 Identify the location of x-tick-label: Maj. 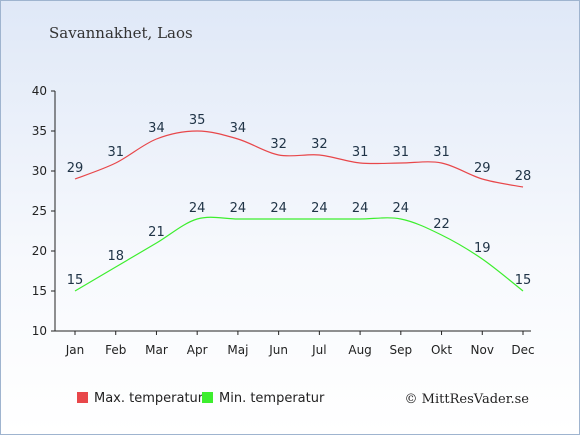
(237, 350).